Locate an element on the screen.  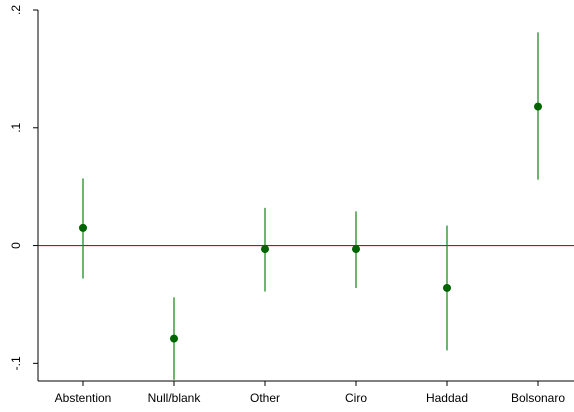
y-tick-label: -.1 is located at coordinates (16, 363).